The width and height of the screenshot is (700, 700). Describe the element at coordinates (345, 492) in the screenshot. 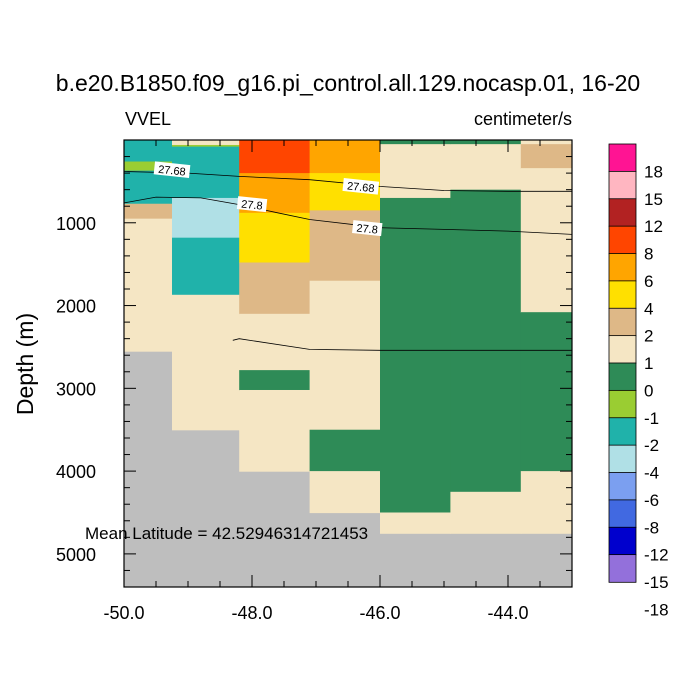

I see `cell-col3-row5` at that location.